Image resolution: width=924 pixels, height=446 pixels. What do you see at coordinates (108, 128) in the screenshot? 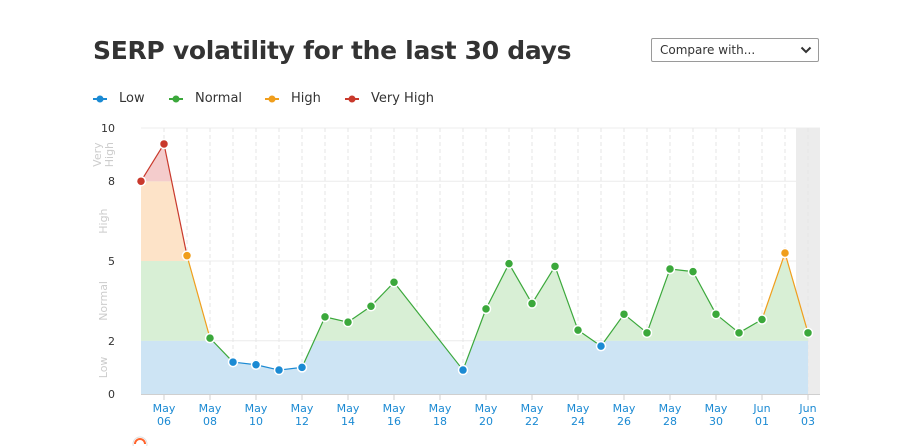
I see `y-tick-label: 10` at bounding box center [108, 128].